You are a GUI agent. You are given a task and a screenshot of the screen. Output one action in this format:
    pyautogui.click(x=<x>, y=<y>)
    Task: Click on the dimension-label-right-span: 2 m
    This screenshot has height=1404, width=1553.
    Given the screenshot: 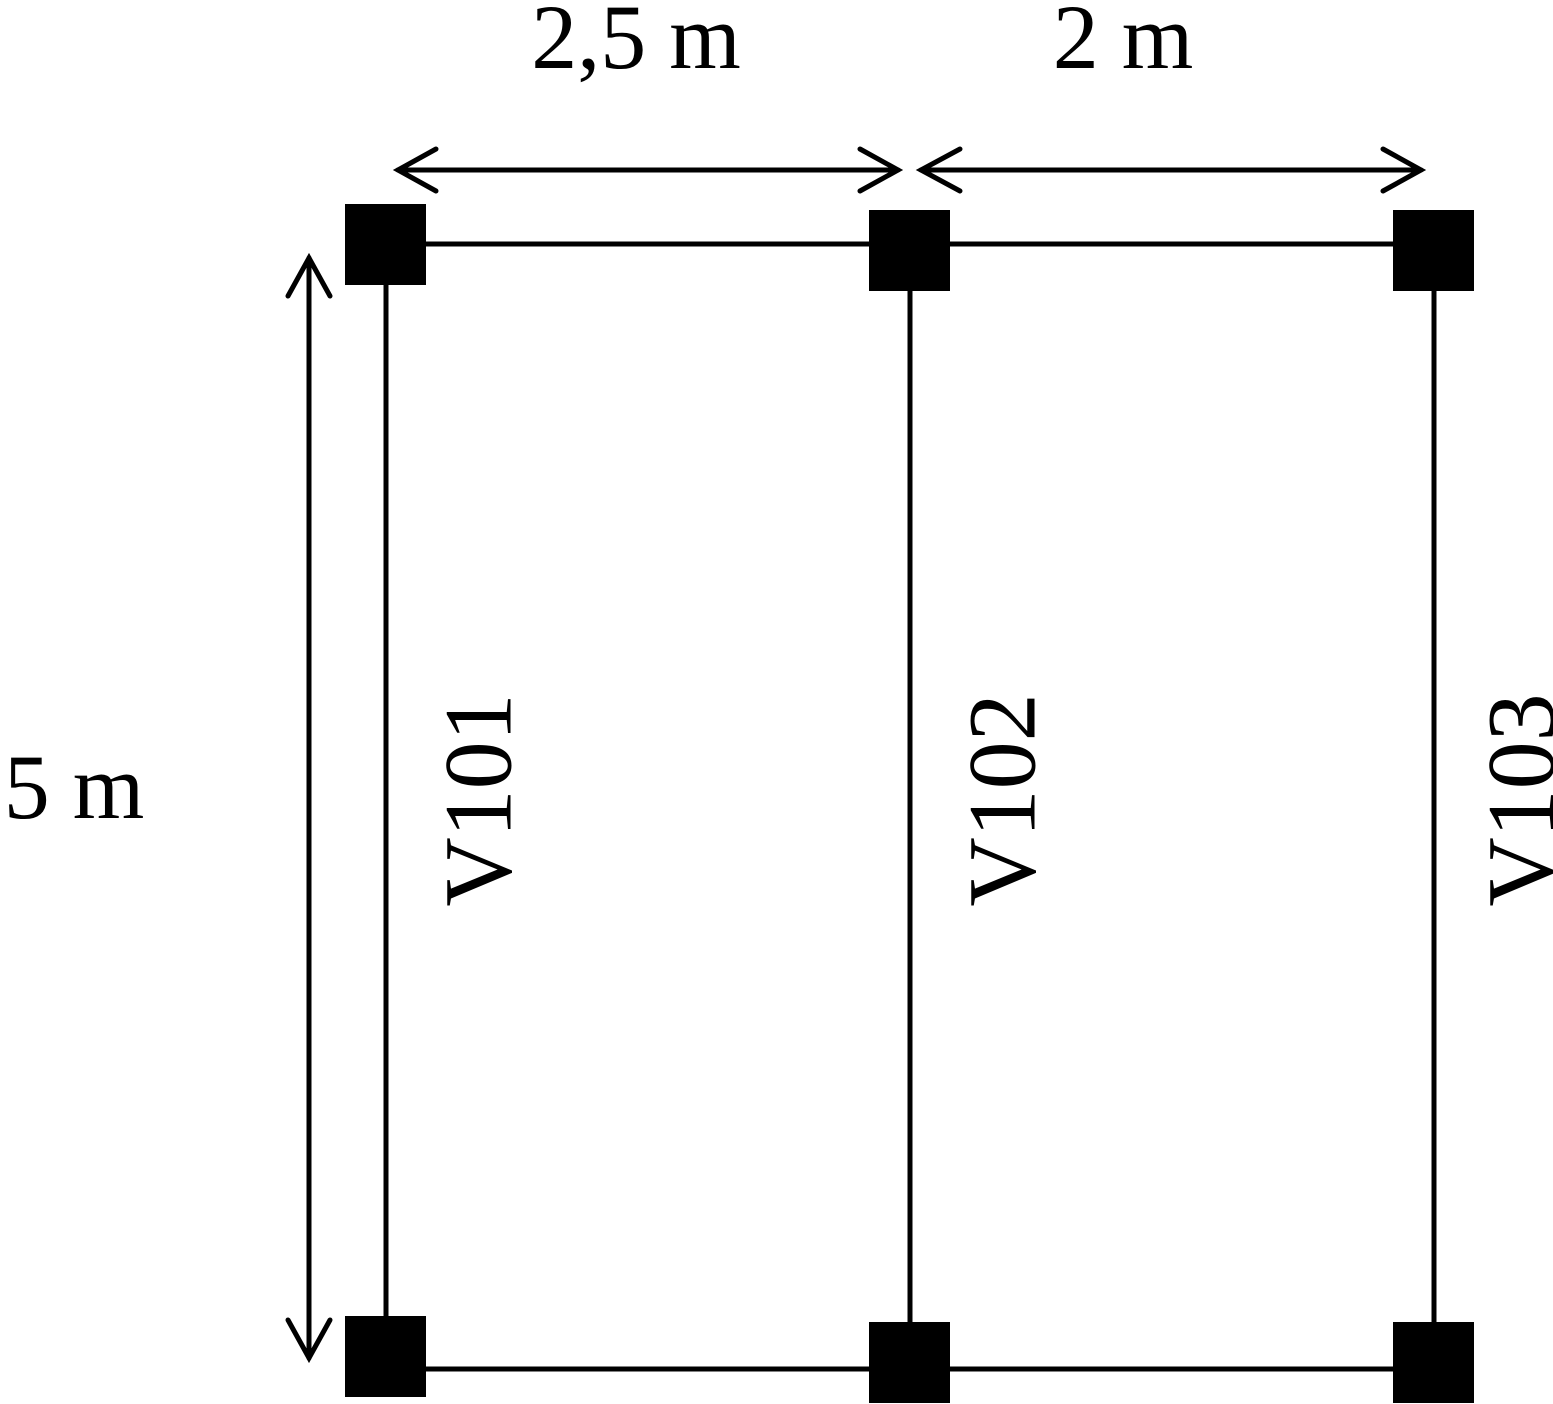 What is the action you would take?
    pyautogui.click(x=1123, y=44)
    